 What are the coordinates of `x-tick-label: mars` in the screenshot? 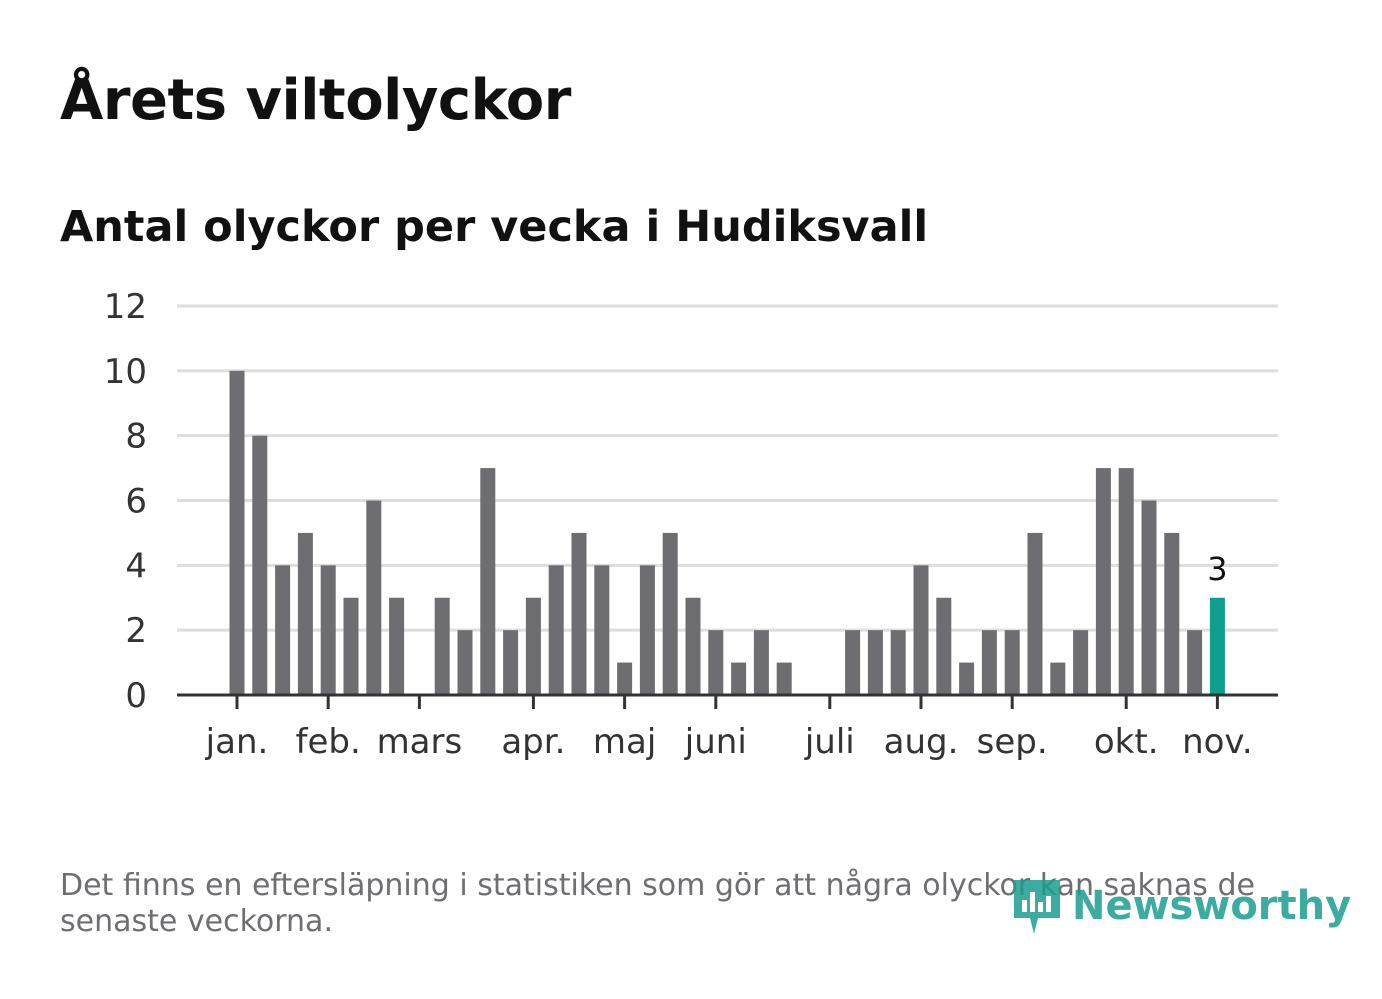 It's located at (420, 742).